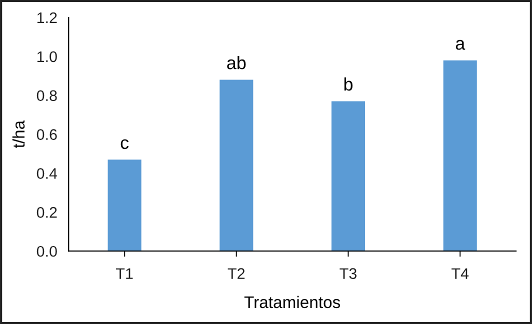 Image resolution: width=532 pixels, height=324 pixels. Describe the element at coordinates (124, 144) in the screenshot. I see `annotation: c` at that location.